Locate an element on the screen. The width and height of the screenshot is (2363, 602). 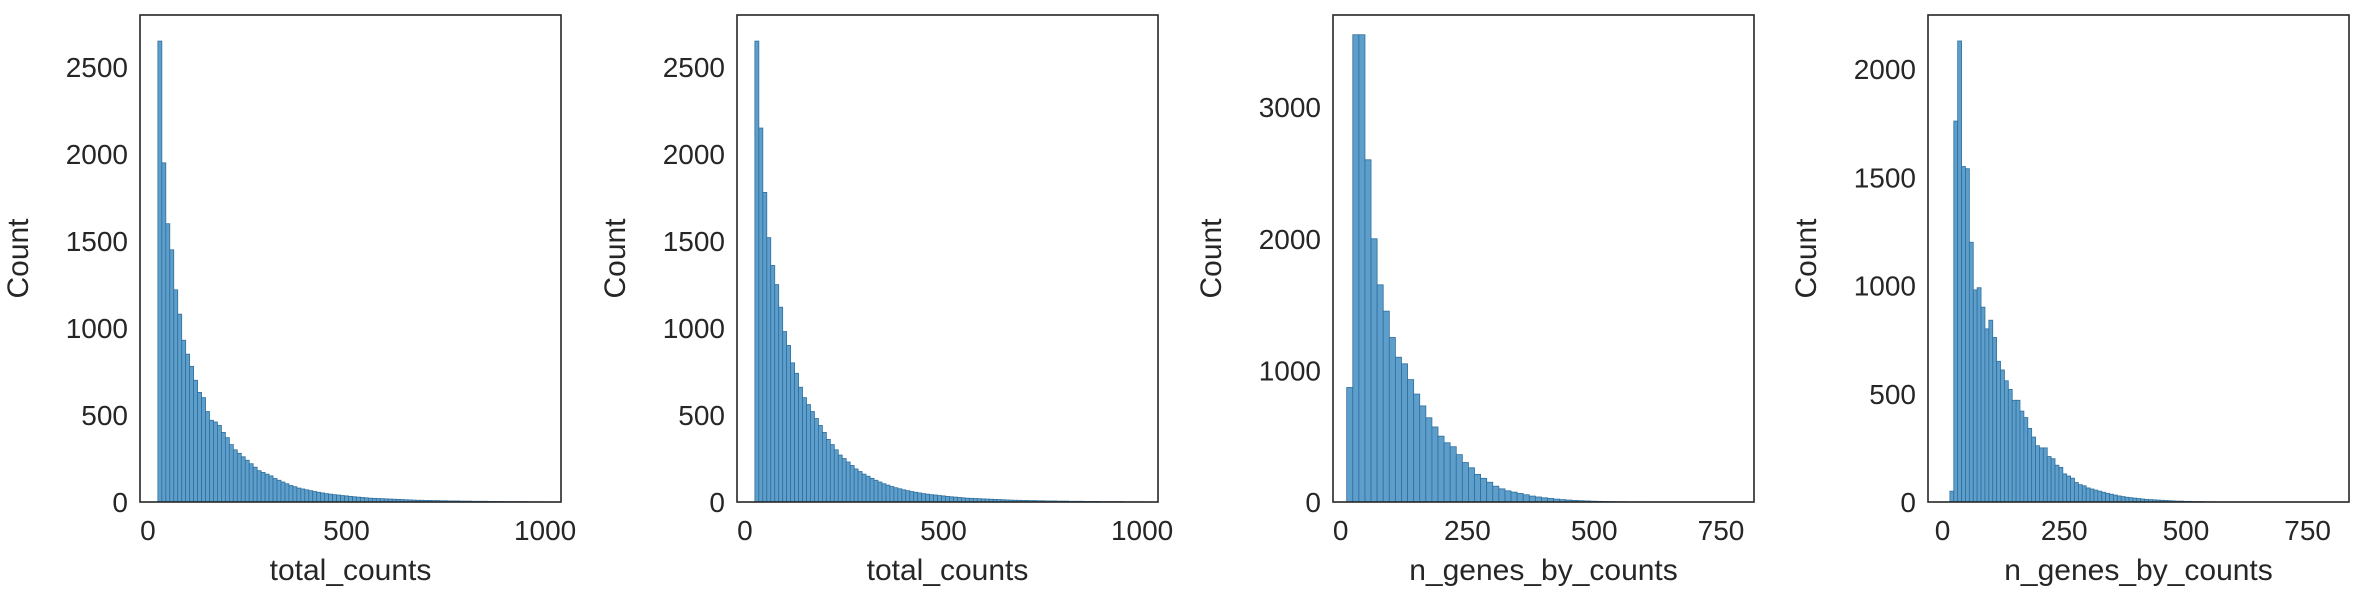
y-tick-label: 2500 is located at coordinates (97, 67).